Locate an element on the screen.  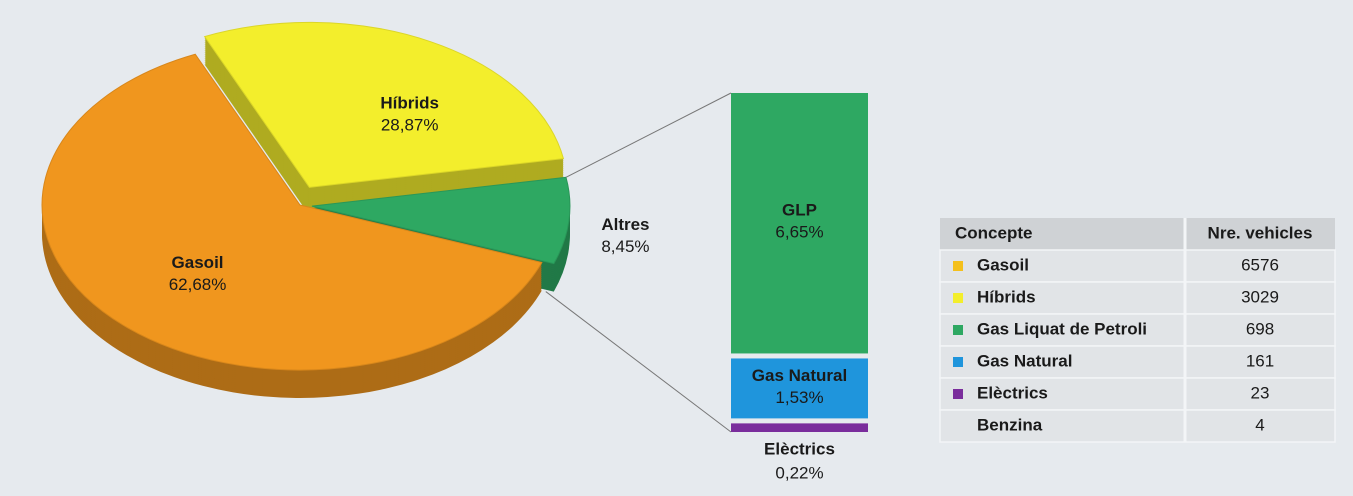
segment-label: Gas Natural is located at coordinates (799, 375).